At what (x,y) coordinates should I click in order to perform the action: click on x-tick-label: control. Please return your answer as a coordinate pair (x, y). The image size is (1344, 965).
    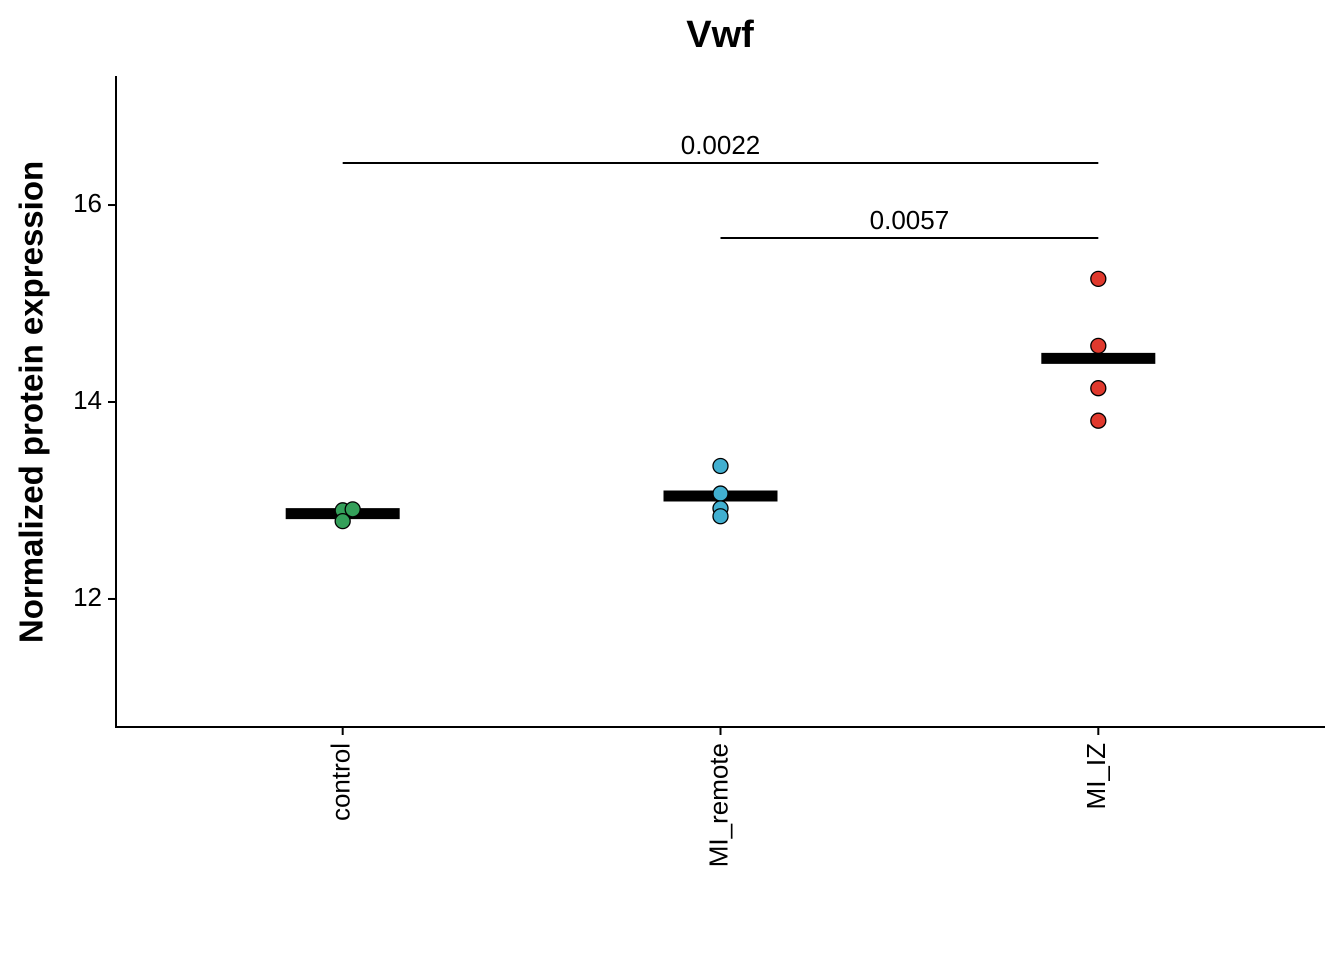
    Looking at the image, I should click on (341, 782).